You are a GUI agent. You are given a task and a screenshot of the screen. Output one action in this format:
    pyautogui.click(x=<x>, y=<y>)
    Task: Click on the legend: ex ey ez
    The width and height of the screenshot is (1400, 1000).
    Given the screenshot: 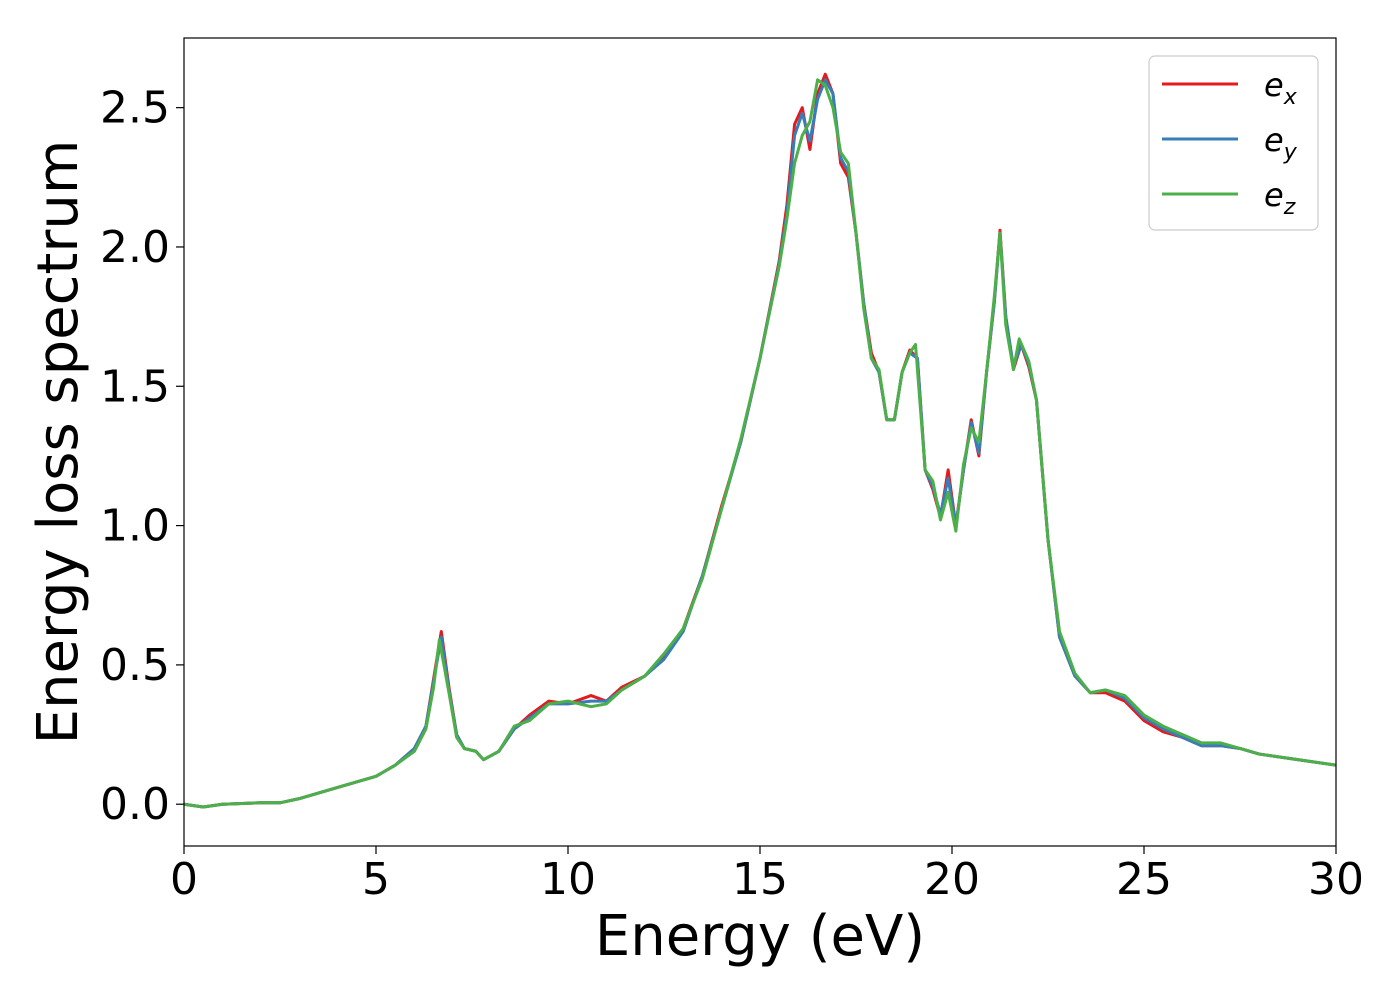 What is the action you would take?
    pyautogui.click(x=1233, y=143)
    